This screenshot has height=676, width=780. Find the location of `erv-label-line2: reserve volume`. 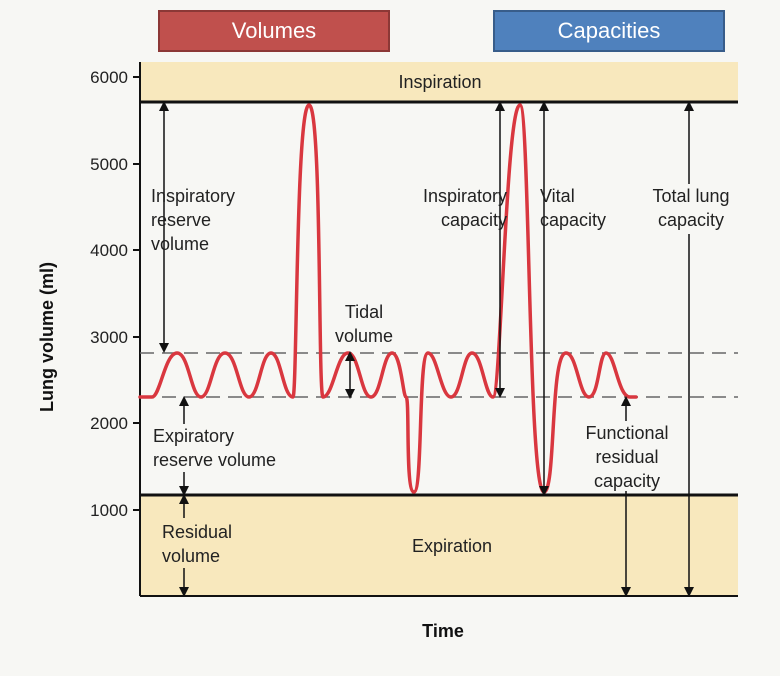

erv-label-line2: reserve volume is located at coordinates (214, 460).